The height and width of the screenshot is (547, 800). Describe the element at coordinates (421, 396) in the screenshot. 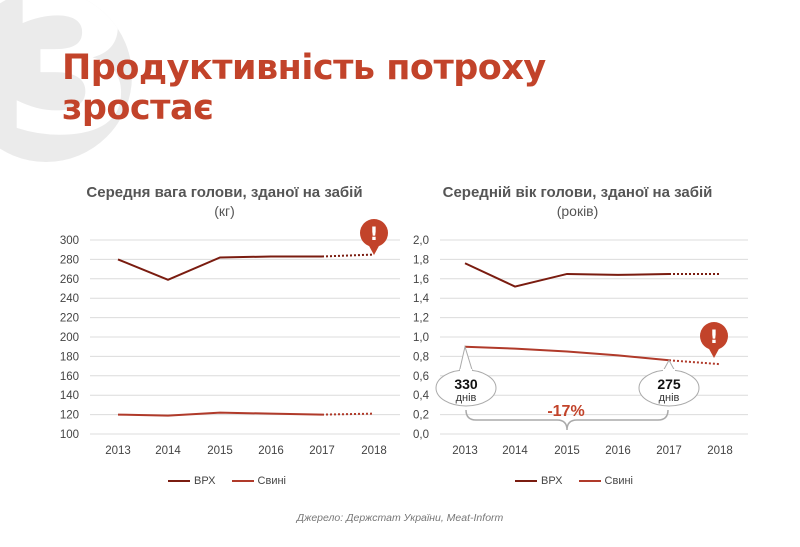

I see `y-tick-label: 0,4` at that location.